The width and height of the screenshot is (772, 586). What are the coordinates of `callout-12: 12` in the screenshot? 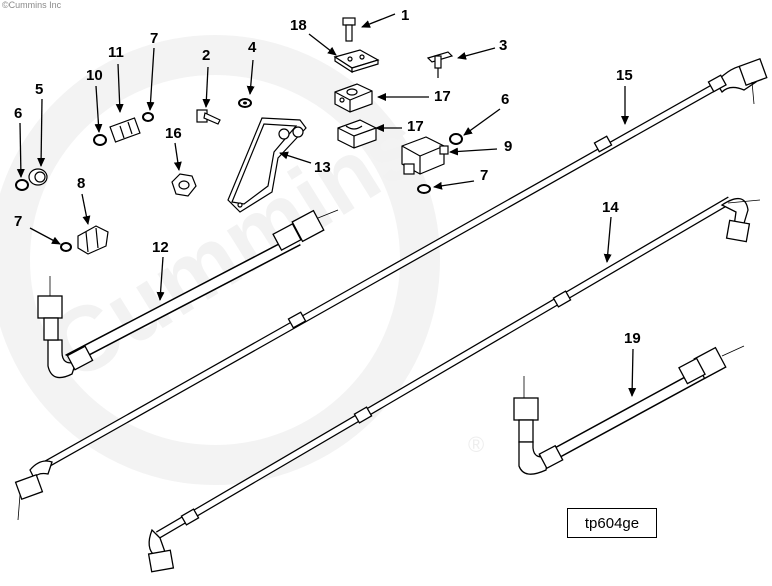 It's located at (160, 247).